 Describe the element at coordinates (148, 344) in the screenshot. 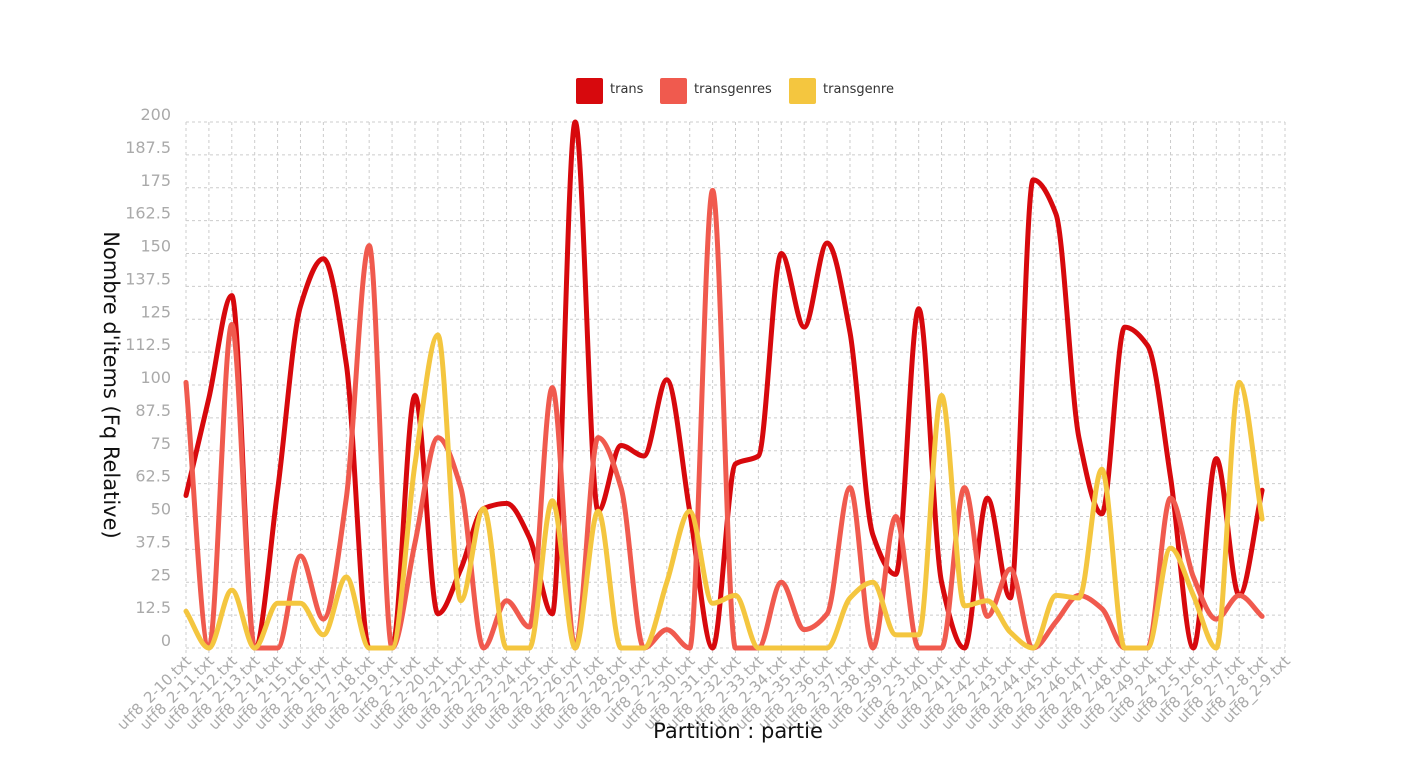

I see `y-tick-label: 112.5` at that location.